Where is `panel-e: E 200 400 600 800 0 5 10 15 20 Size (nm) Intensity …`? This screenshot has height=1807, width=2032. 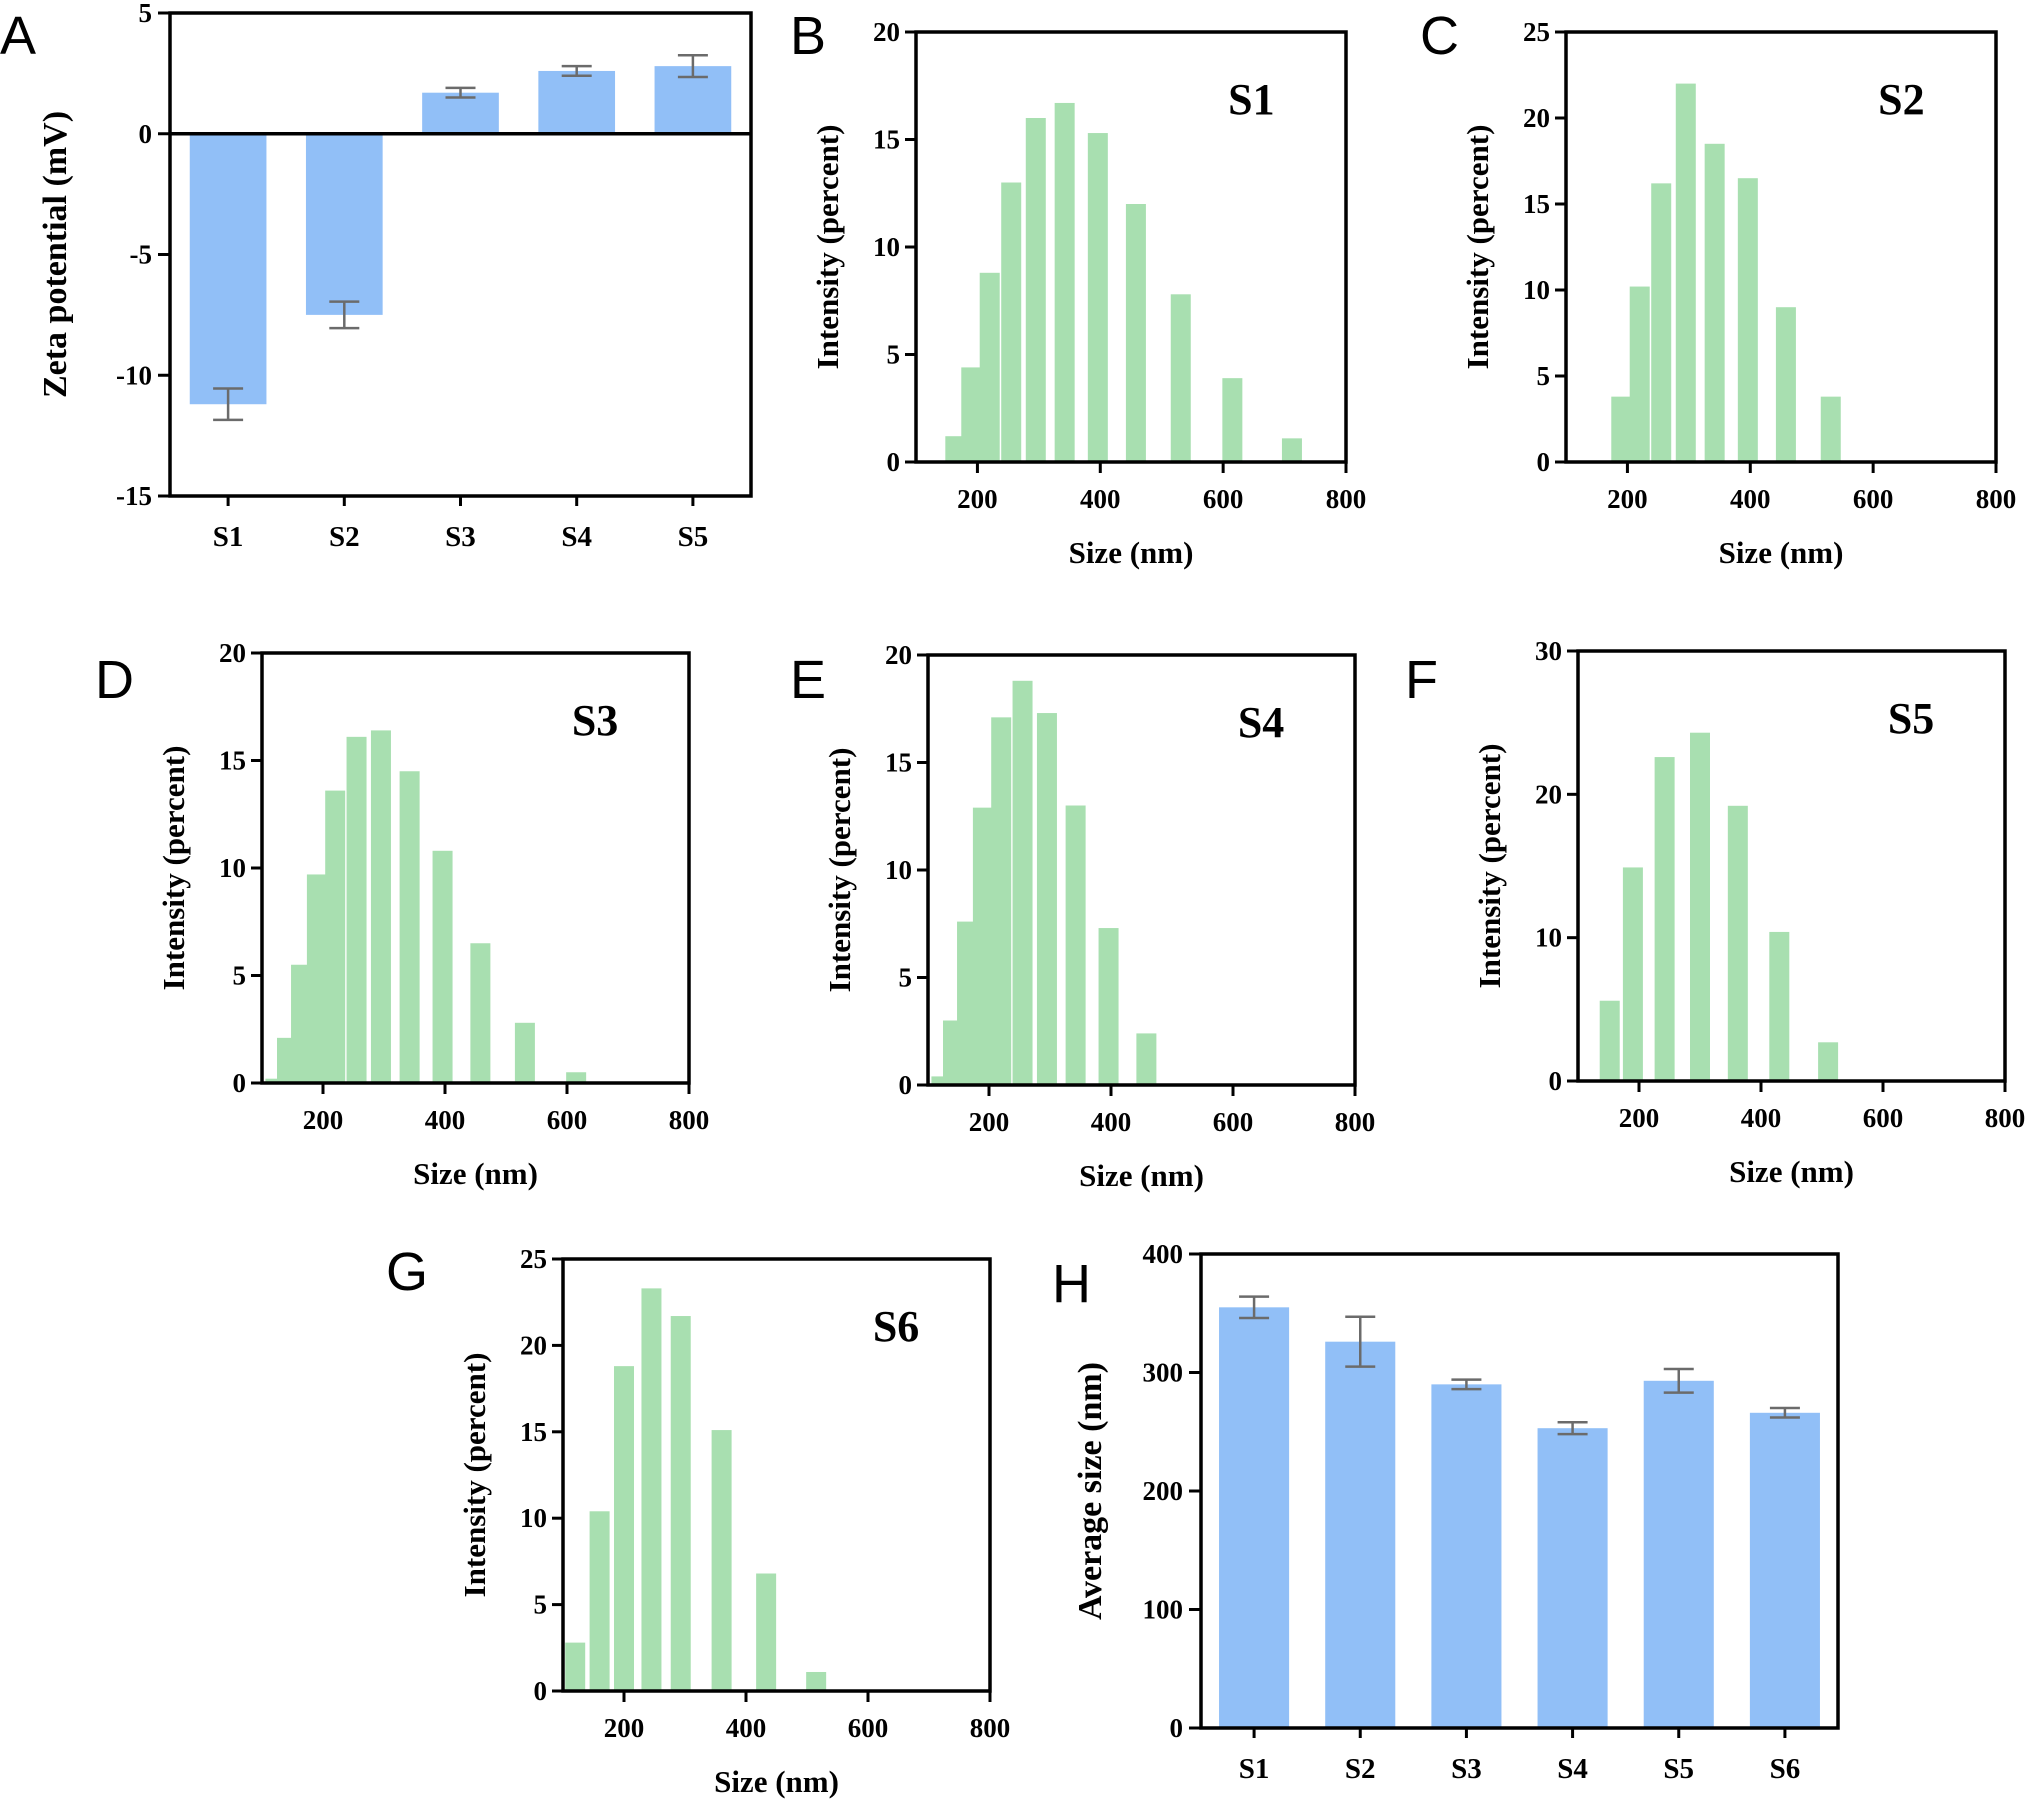
panel-e: E 200 400 600 800 0 5 10 15 20 Size (nm) Intensity … is located at coordinates (1082, 916).